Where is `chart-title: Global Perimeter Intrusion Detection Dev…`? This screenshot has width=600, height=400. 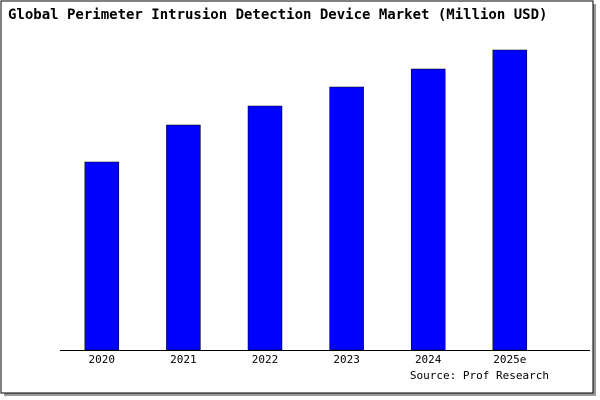
chart-title: Global Perimeter Intrusion Detection Dev… is located at coordinates (277, 15).